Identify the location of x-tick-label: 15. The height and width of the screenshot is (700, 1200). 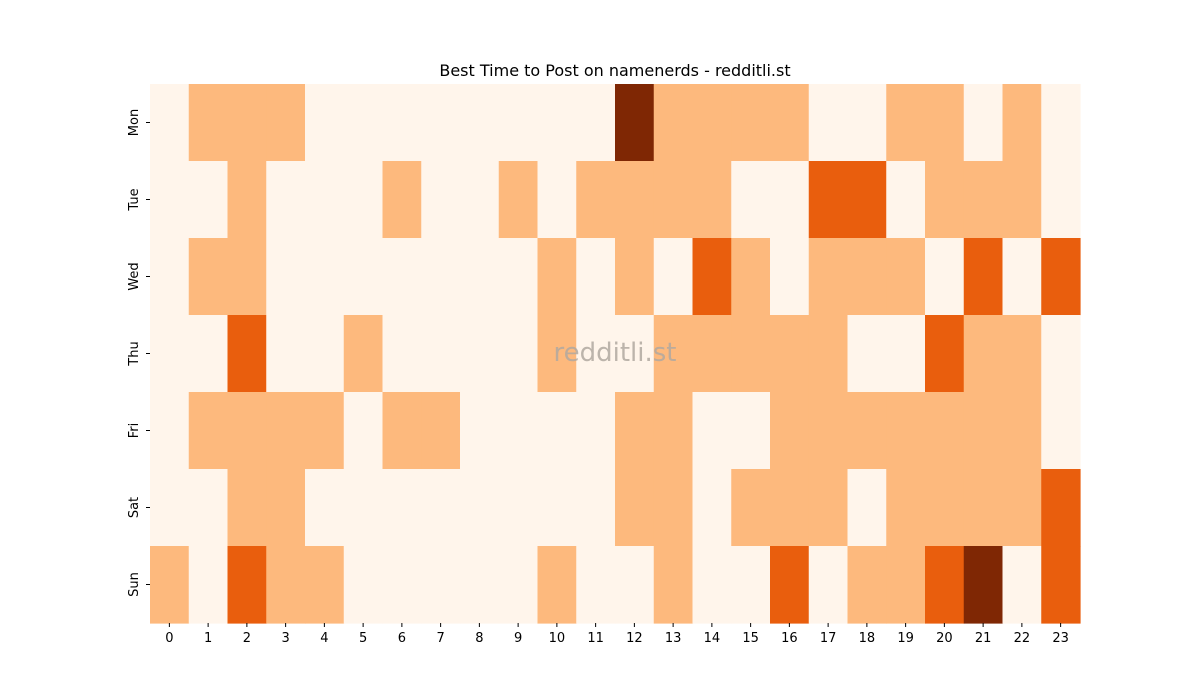
(750, 638).